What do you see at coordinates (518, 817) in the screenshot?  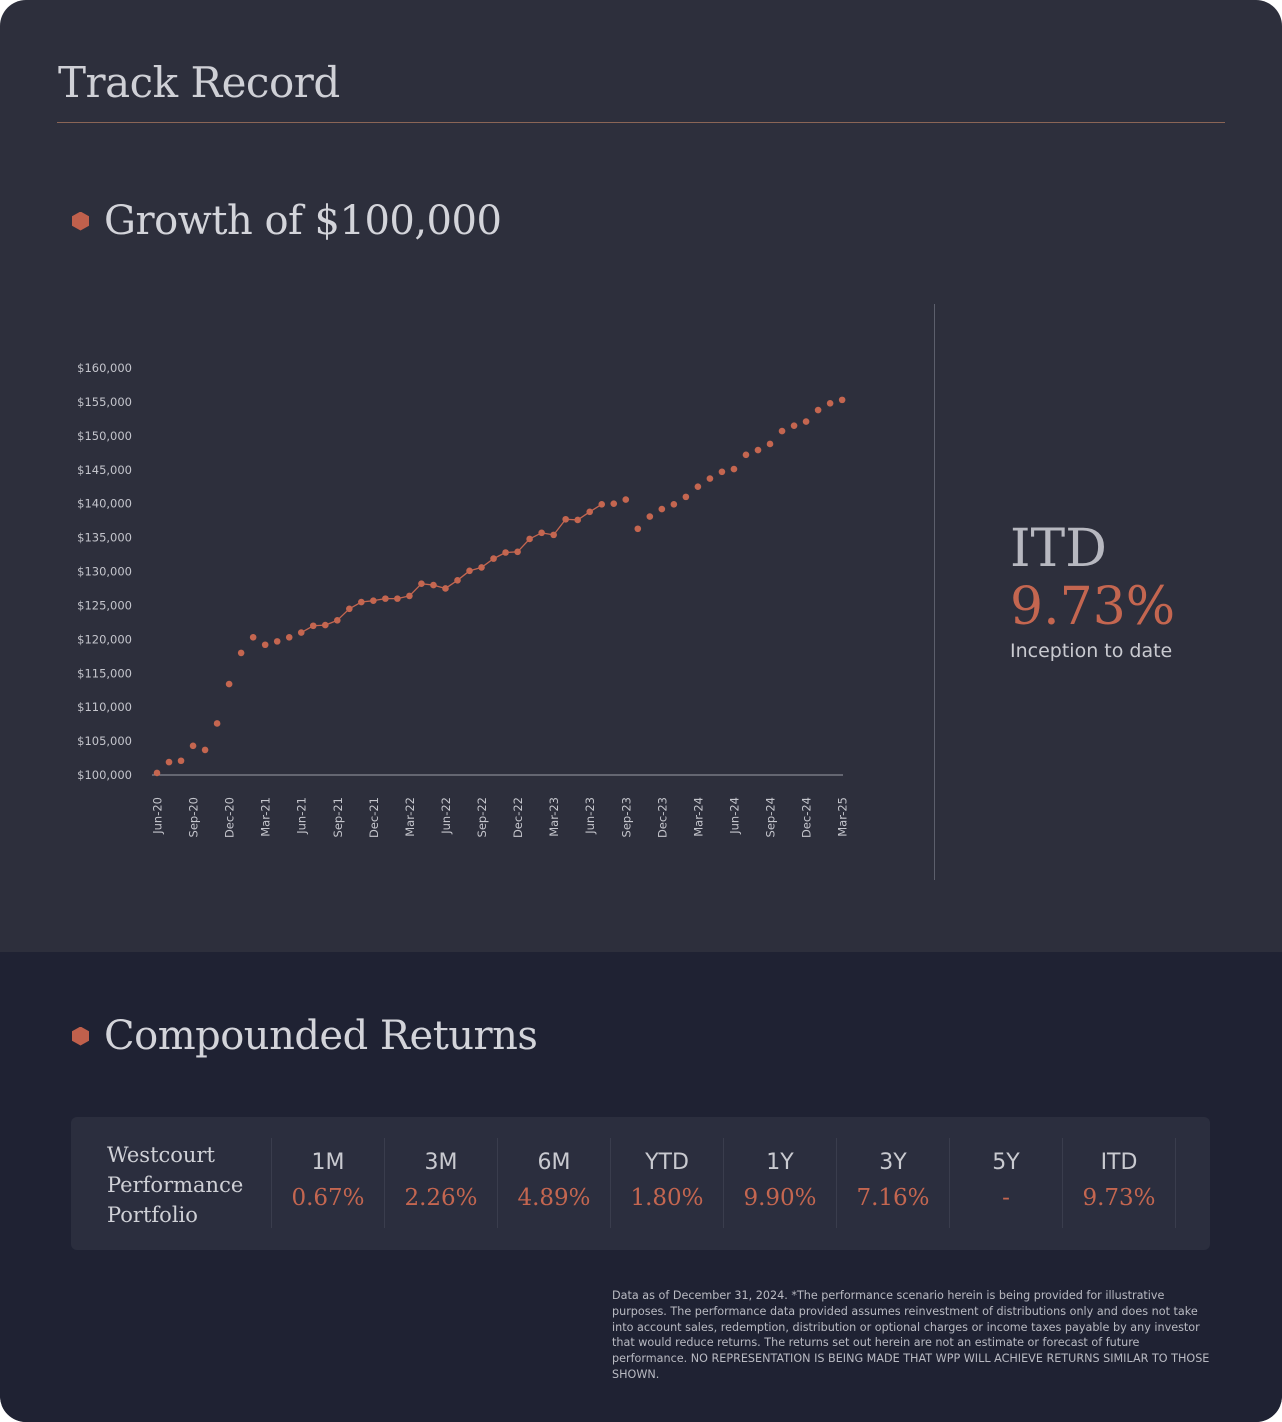 I see `x-tick-label: Dec-22` at bounding box center [518, 817].